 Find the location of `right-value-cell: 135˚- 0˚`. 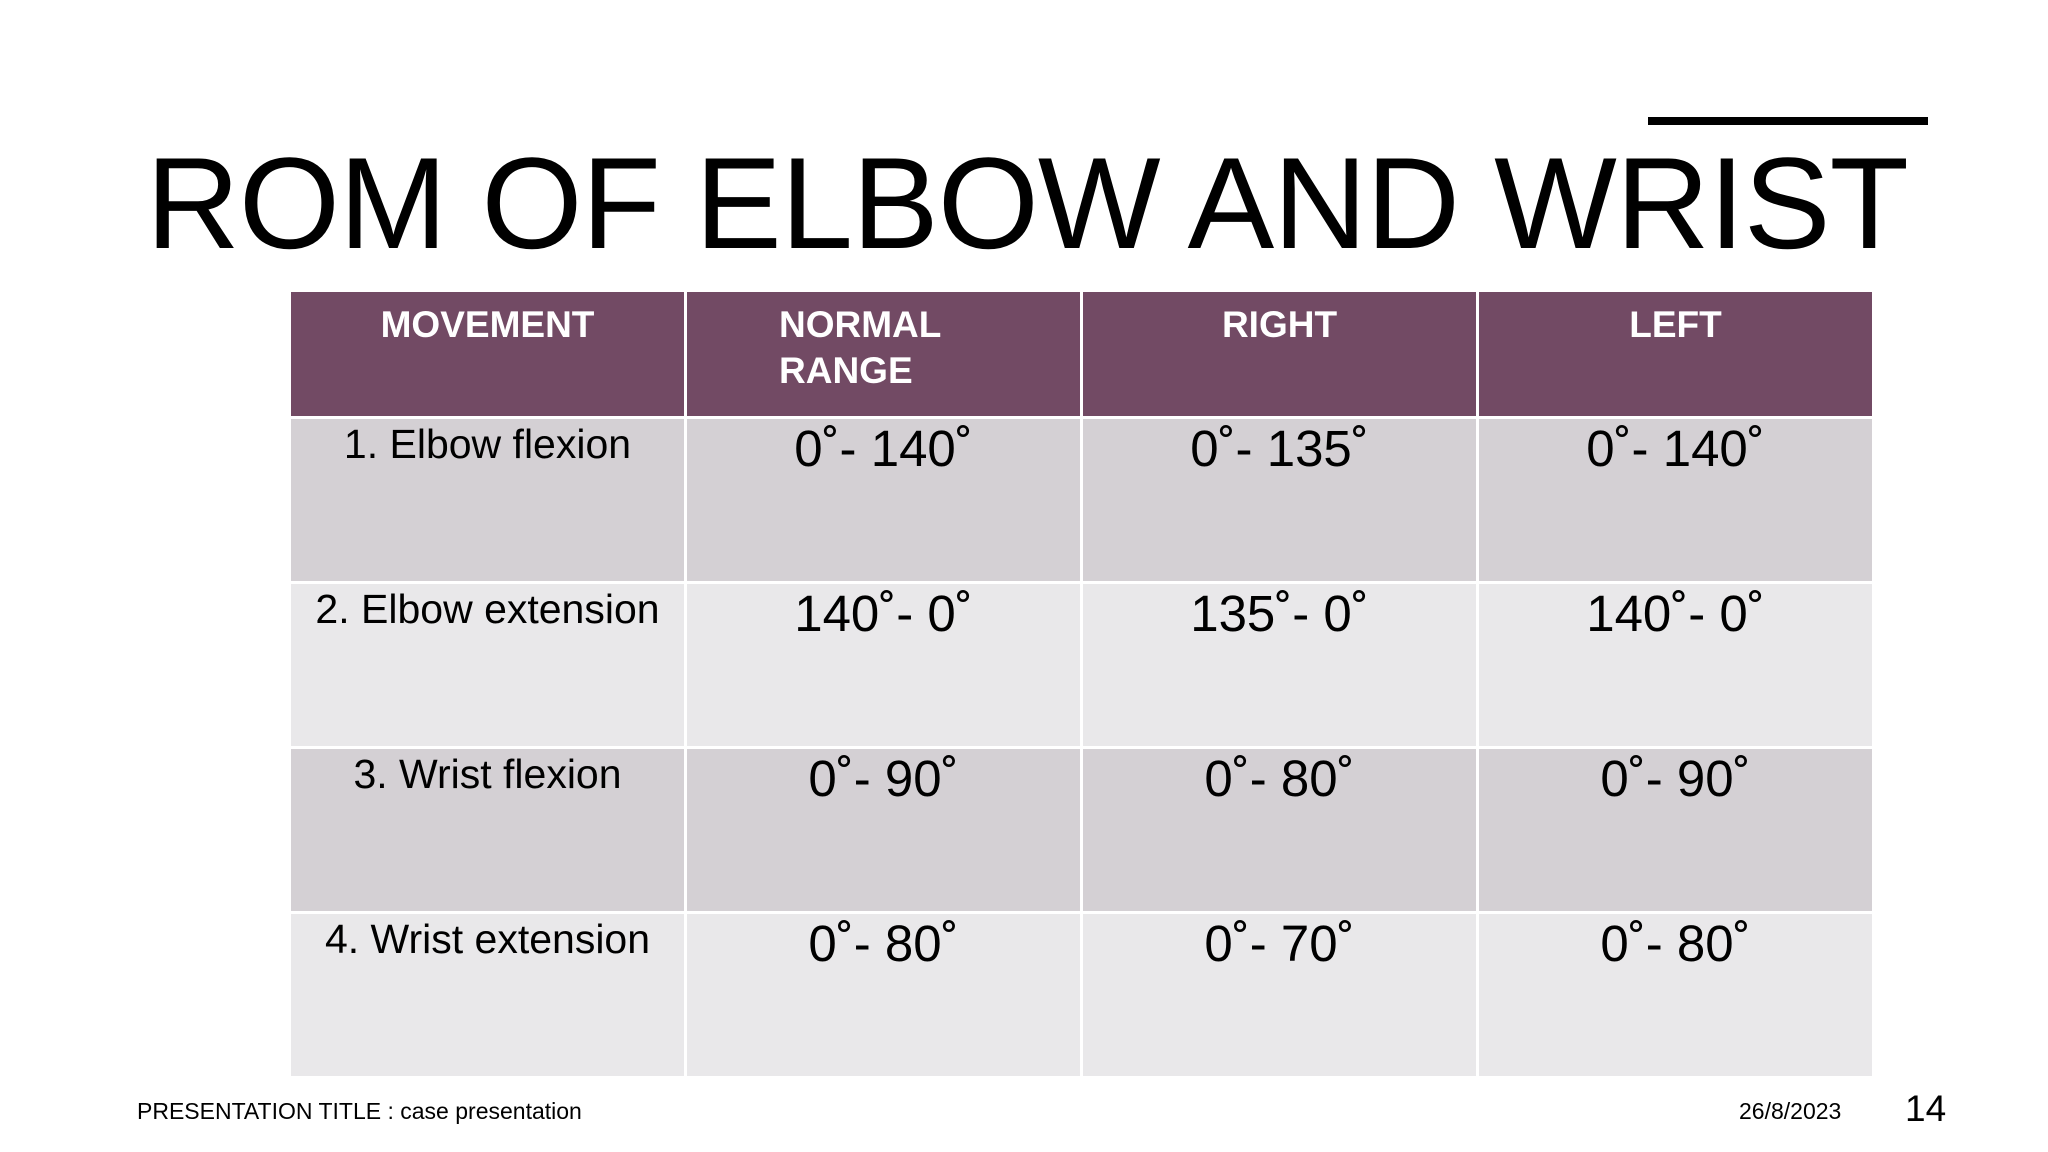

right-value-cell: 135˚- 0˚ is located at coordinates (1279, 665).